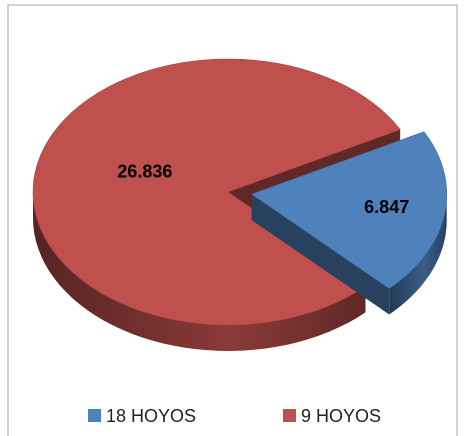 This screenshot has height=436, width=466. What do you see at coordinates (341, 416) in the screenshot?
I see `legend-label: 9 HOYOS` at bounding box center [341, 416].